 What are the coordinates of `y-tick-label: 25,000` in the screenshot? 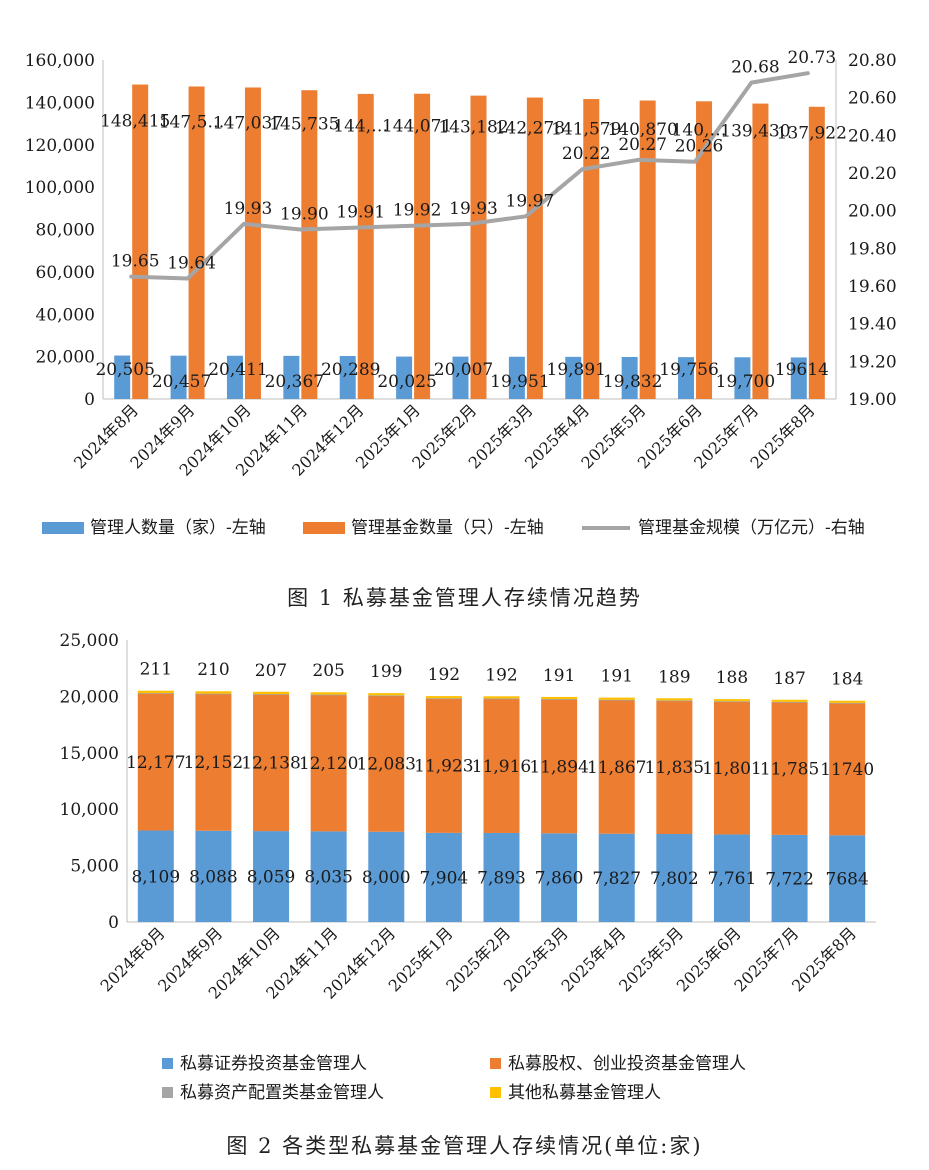 It's located at (89, 641).